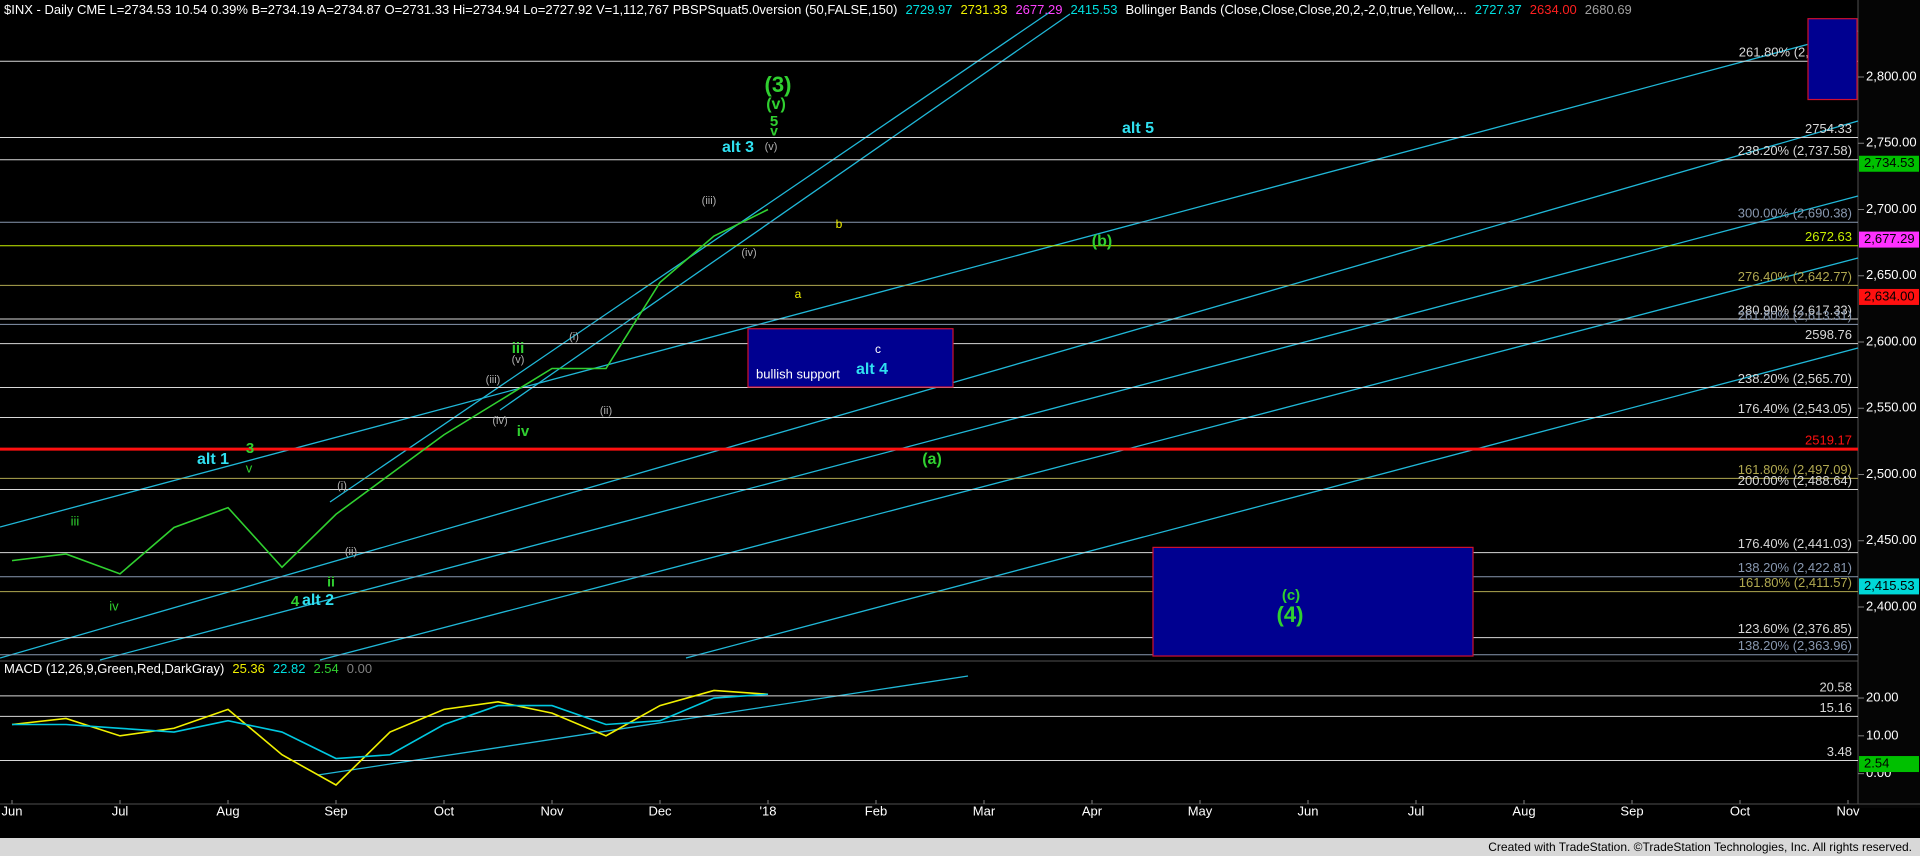 Image resolution: width=1920 pixels, height=856 pixels. Describe the element at coordinates (1891, 208) in the screenshot. I see `y-tick-label: 2,700.00` at that location.